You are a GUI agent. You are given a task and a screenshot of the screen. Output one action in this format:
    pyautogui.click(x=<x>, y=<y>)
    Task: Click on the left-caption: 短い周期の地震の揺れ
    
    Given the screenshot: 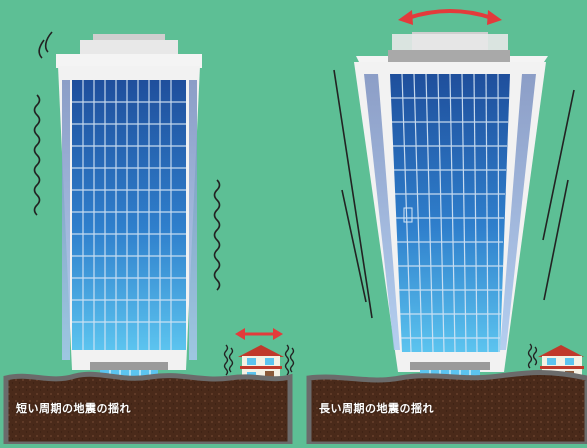 What is the action you would take?
    pyautogui.click(x=73, y=408)
    